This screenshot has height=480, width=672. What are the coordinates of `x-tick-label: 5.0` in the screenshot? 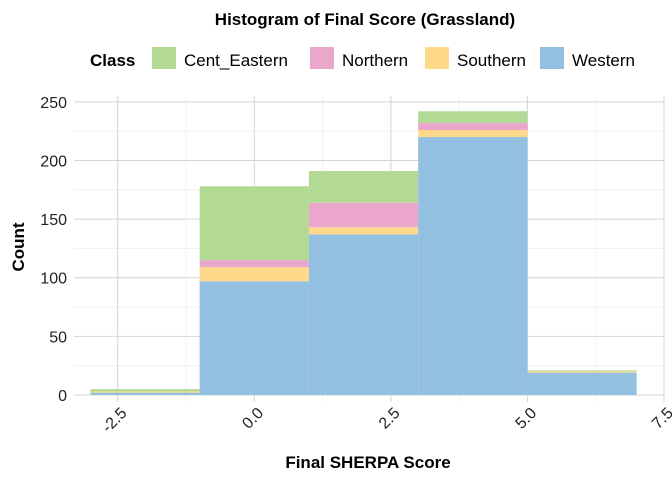 It's located at (527, 419).